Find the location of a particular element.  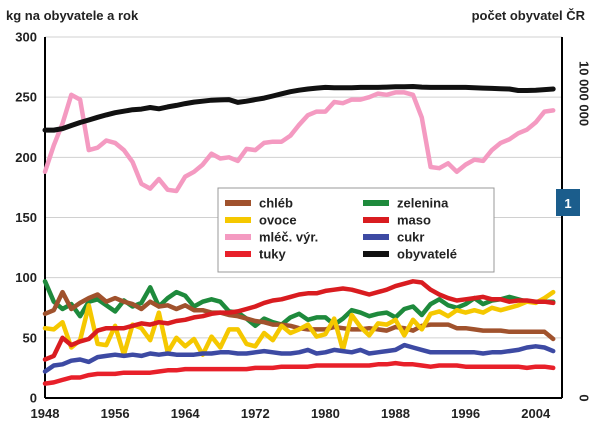

x-tick-label-1972: 1972 is located at coordinates (255, 413).